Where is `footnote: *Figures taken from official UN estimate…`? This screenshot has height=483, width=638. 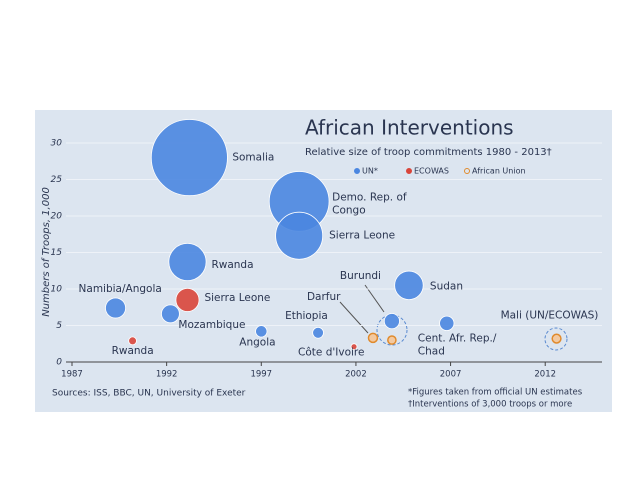 footnote: *Figures taken from official UN estimate… is located at coordinates (495, 393).